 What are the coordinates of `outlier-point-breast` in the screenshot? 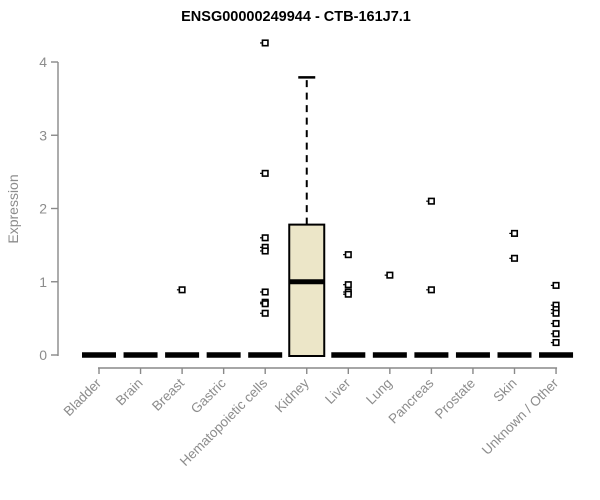 It's located at (182, 290).